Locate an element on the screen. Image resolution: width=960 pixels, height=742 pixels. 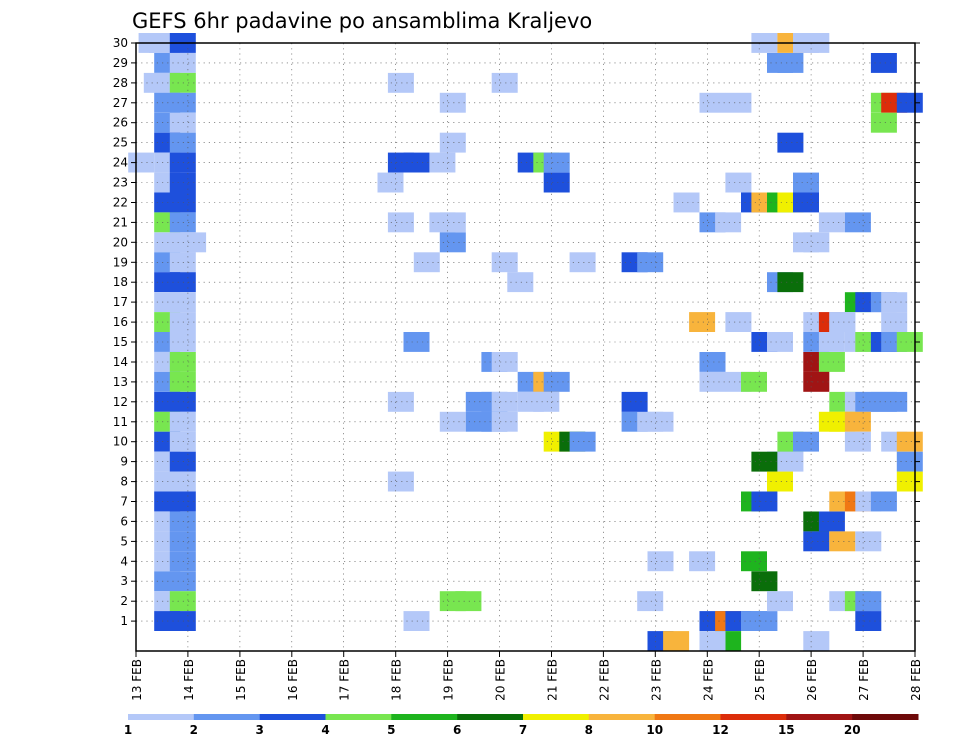
colorbar-label: 4 is located at coordinates (325, 730).